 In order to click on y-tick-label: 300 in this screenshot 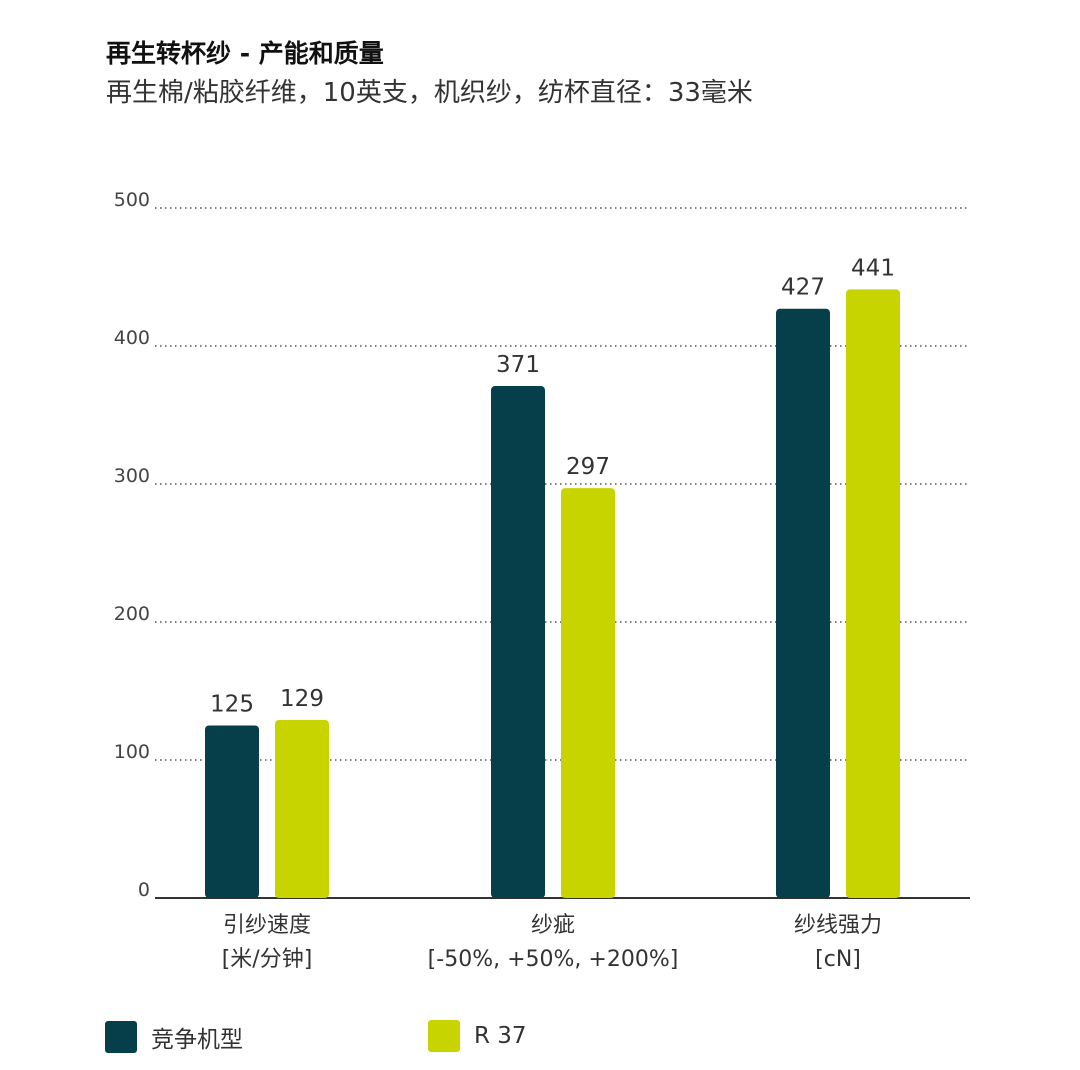, I will do `click(132, 476)`.